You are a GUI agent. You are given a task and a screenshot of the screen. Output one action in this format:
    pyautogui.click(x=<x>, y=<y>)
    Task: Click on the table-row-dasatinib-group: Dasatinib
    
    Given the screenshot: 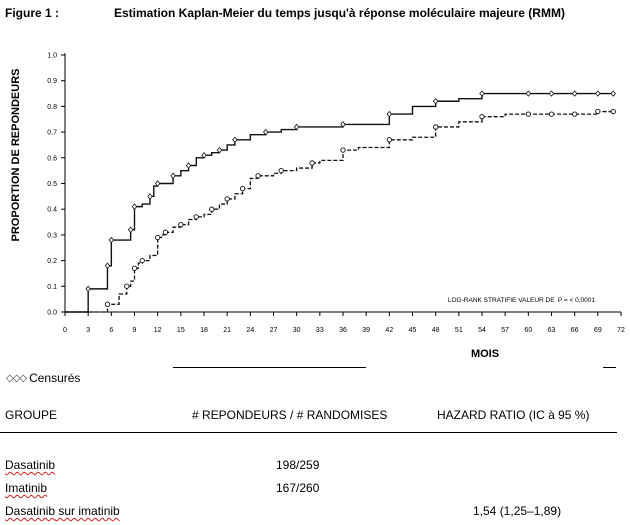 What is the action you would take?
    pyautogui.click(x=30, y=465)
    